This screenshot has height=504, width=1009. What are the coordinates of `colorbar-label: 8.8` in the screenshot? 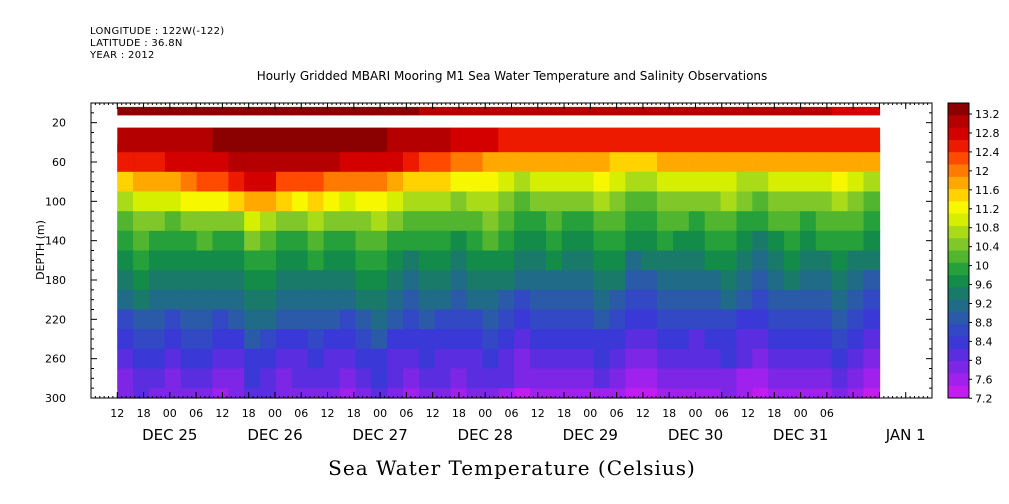 It's located at (984, 322).